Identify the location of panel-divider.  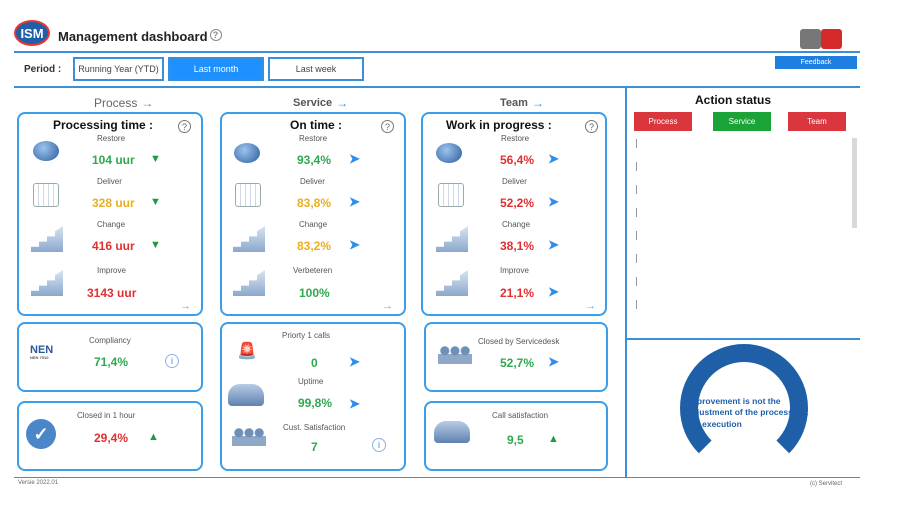
(626, 282).